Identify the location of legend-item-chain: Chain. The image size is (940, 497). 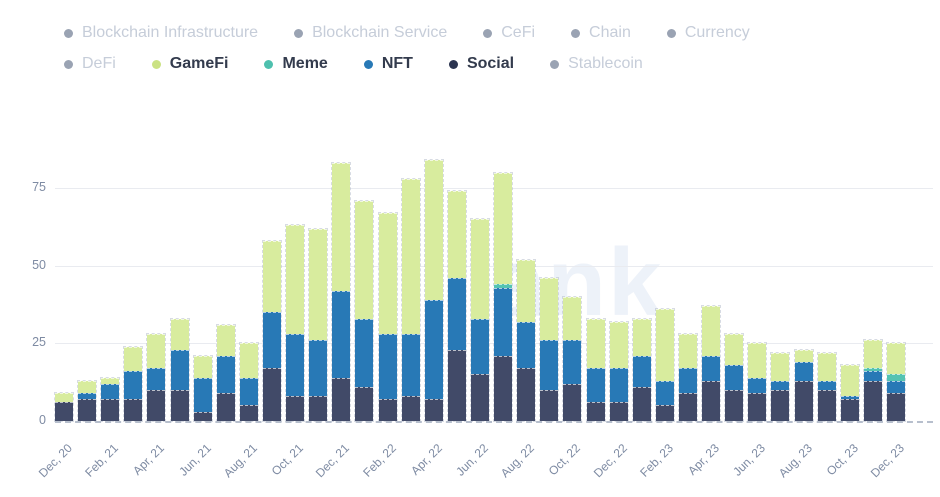
(601, 33).